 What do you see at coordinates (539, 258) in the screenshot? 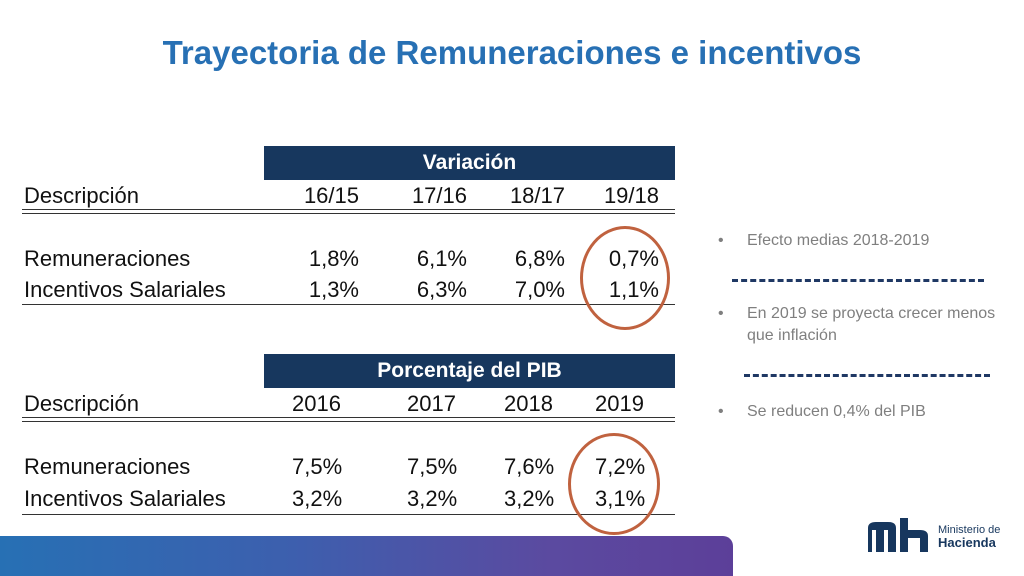
I see `cell-value: 6,8%` at bounding box center [539, 258].